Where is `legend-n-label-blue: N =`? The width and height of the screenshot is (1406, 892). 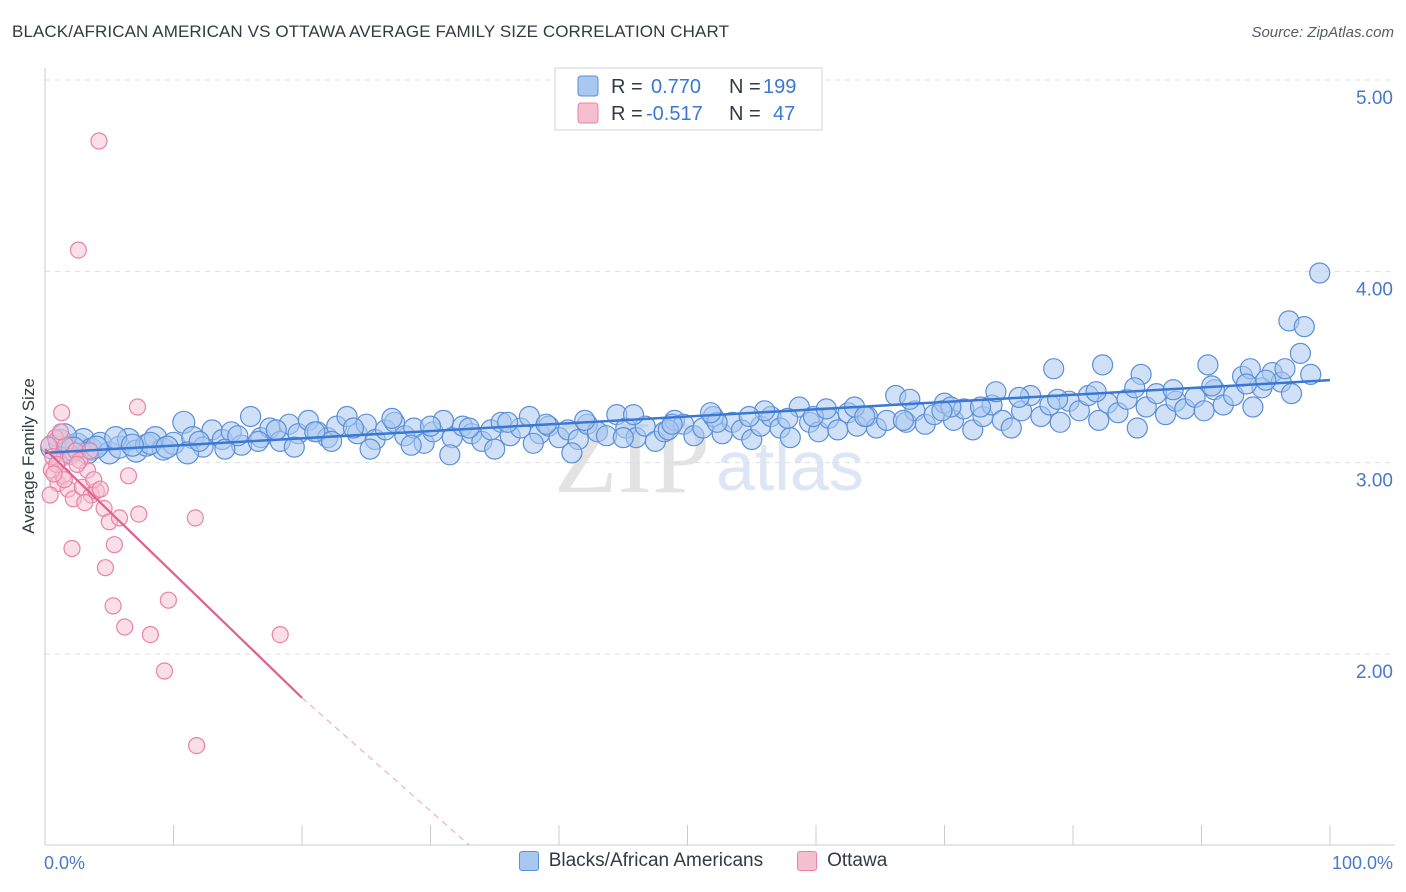
legend-n-label-blue: N = is located at coordinates (745, 87).